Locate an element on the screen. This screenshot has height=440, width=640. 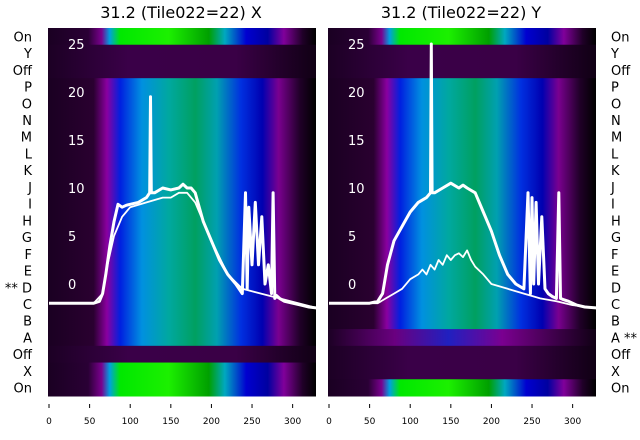
series-line-secondary is located at coordinates (182, 250).